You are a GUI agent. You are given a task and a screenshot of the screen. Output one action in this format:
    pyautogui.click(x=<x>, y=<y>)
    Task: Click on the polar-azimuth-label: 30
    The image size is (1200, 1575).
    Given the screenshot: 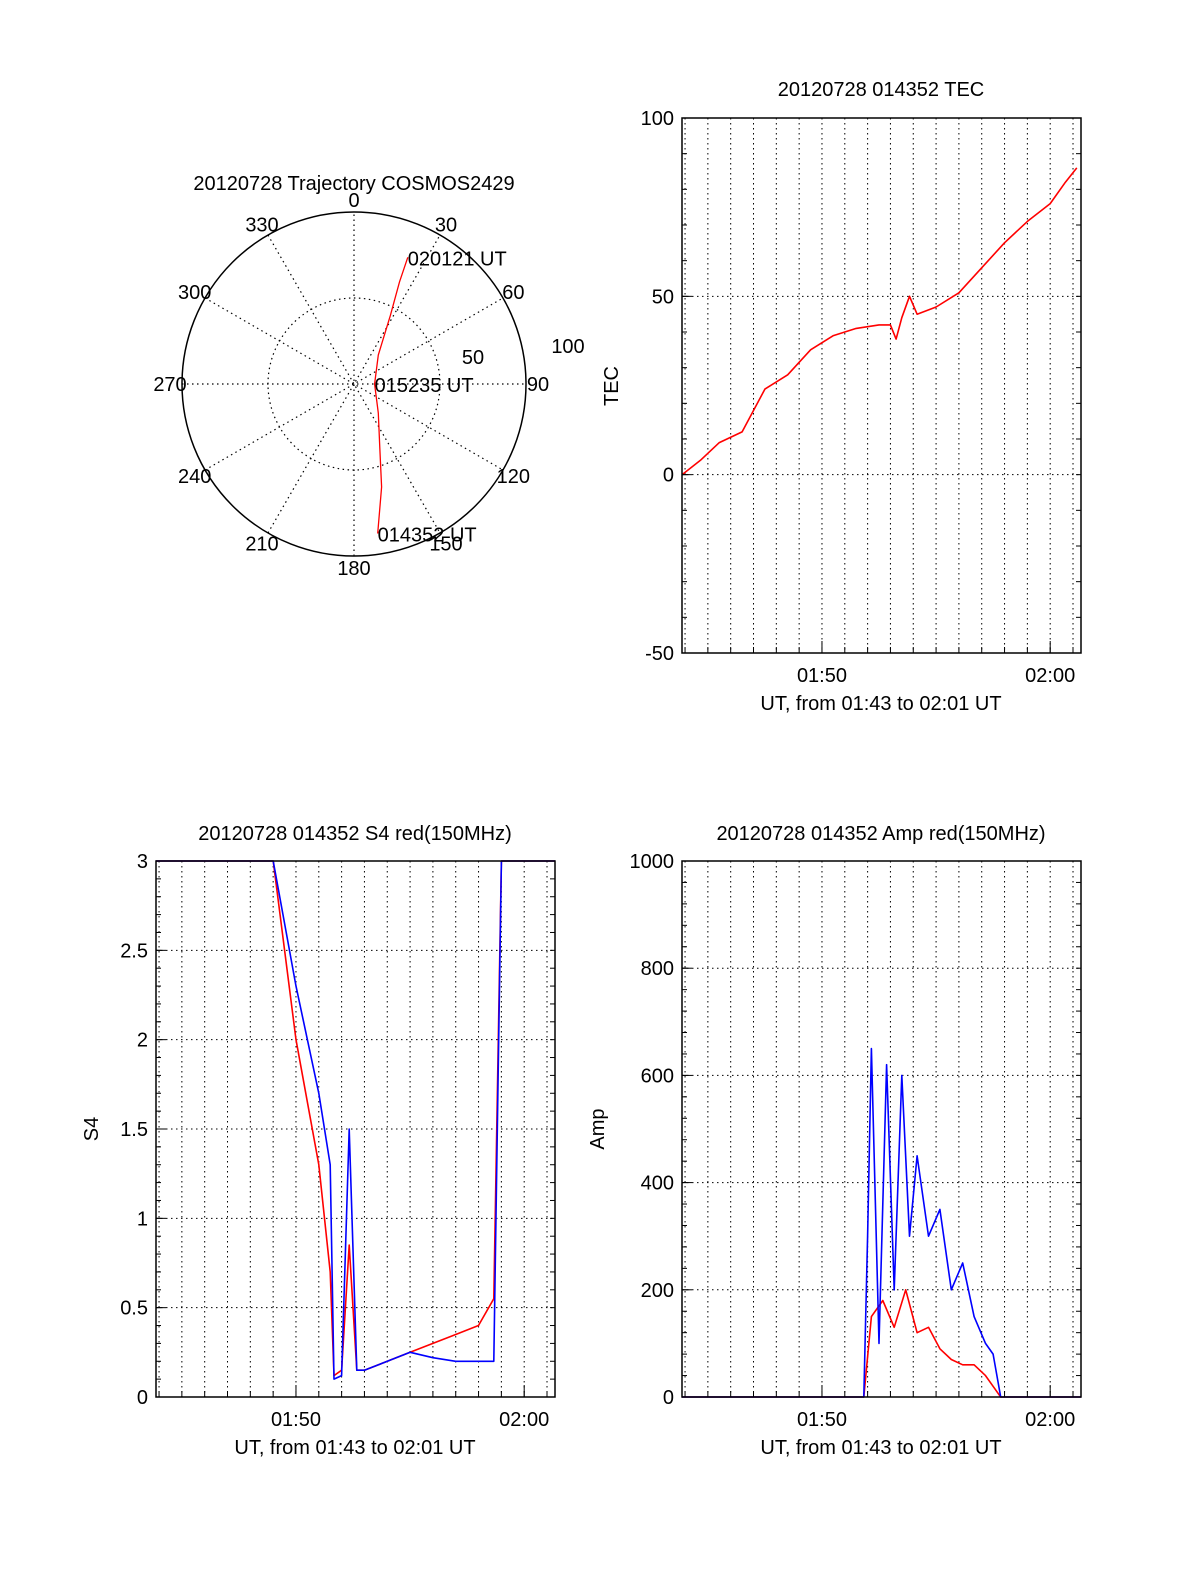 What is the action you would take?
    pyautogui.click(x=446, y=226)
    